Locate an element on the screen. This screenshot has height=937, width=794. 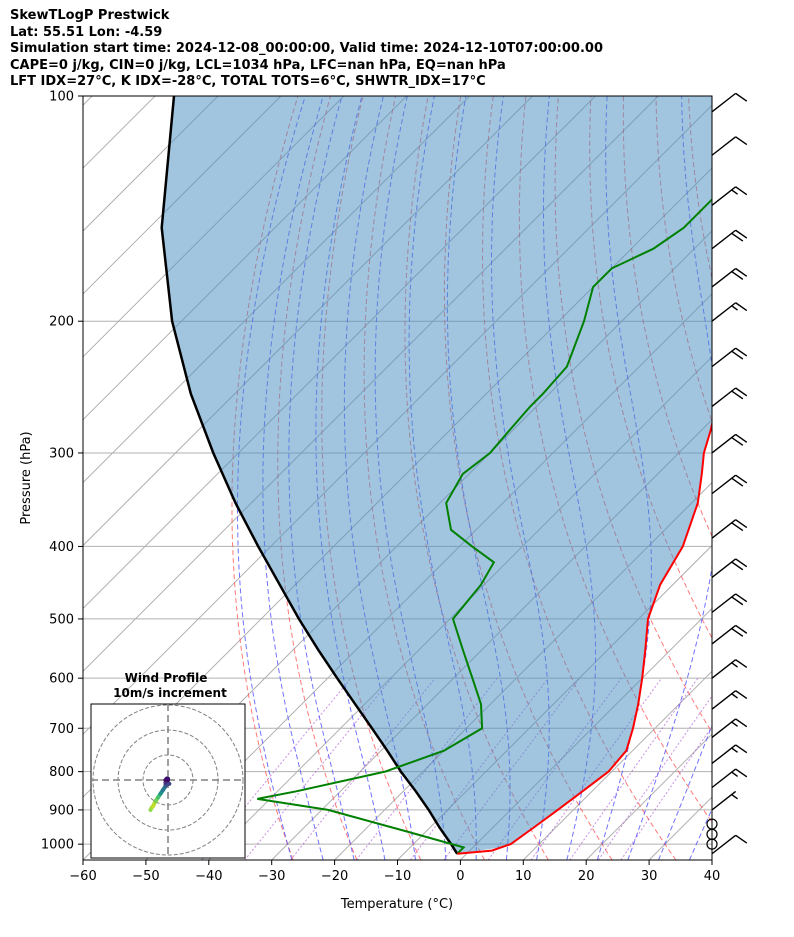
y-tick-label: 100 is located at coordinates (61, 97).